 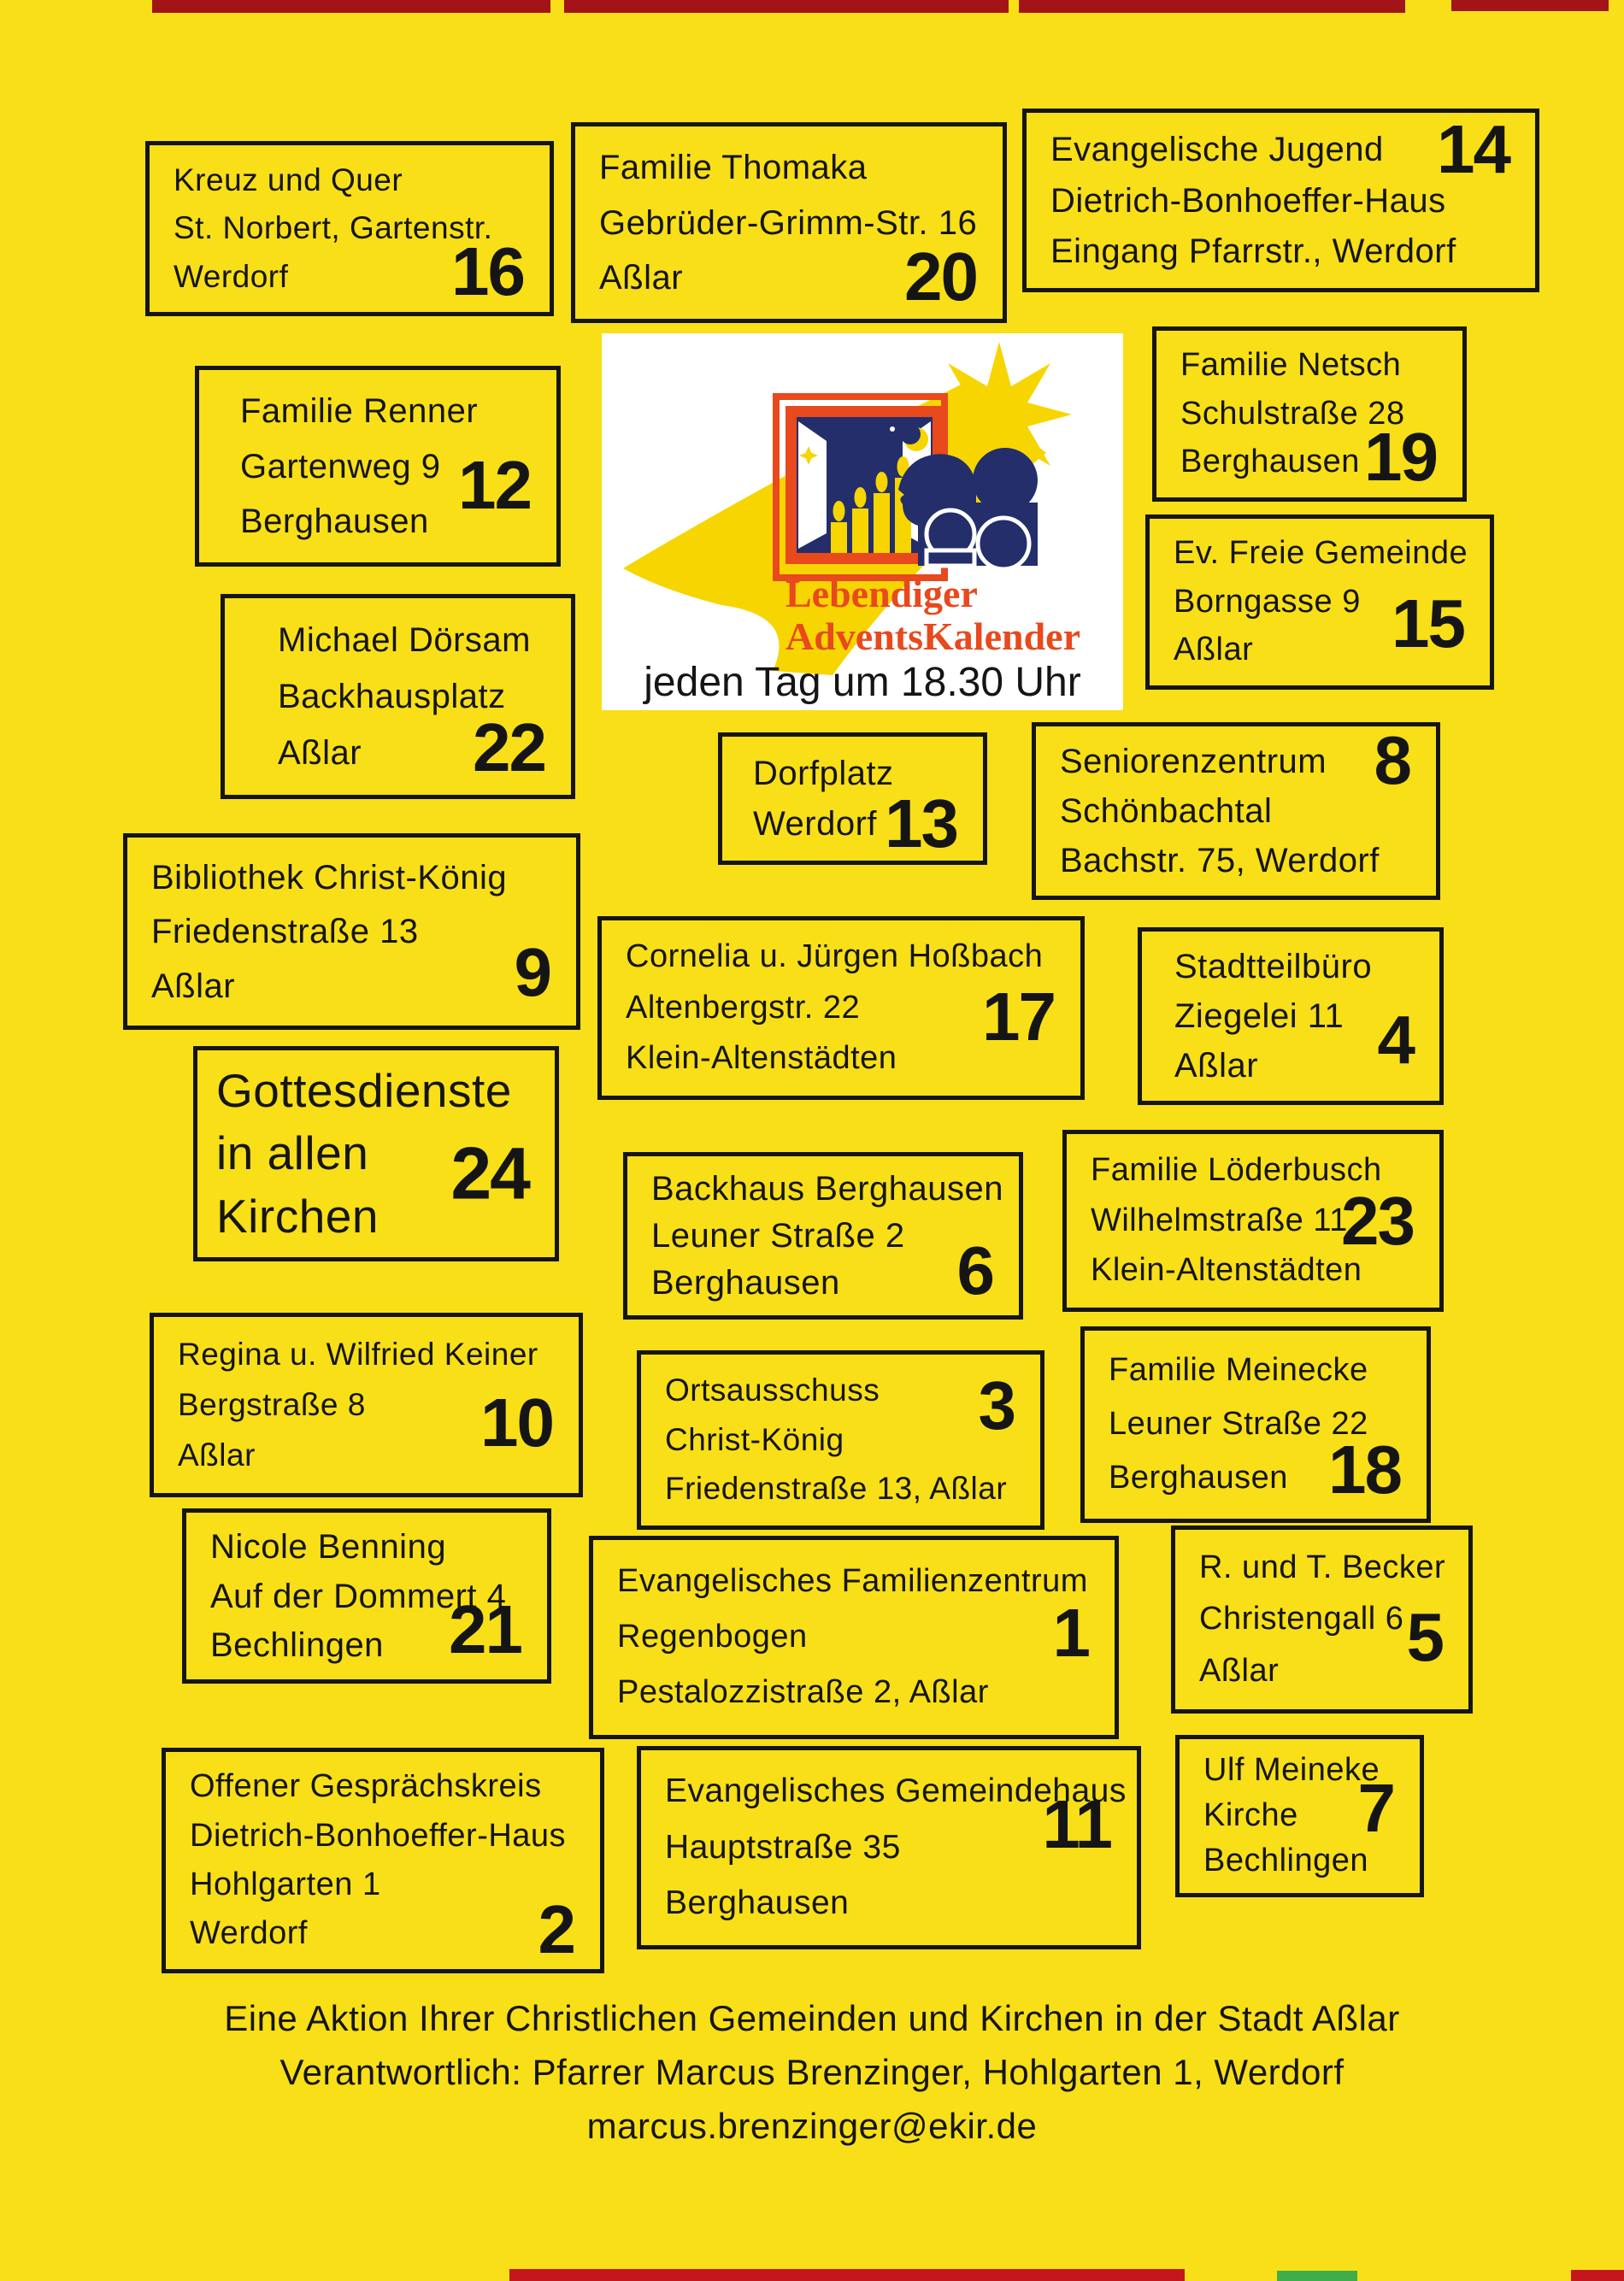 What do you see at coordinates (533, 973) in the screenshot?
I see `box-number: 9` at bounding box center [533, 973].